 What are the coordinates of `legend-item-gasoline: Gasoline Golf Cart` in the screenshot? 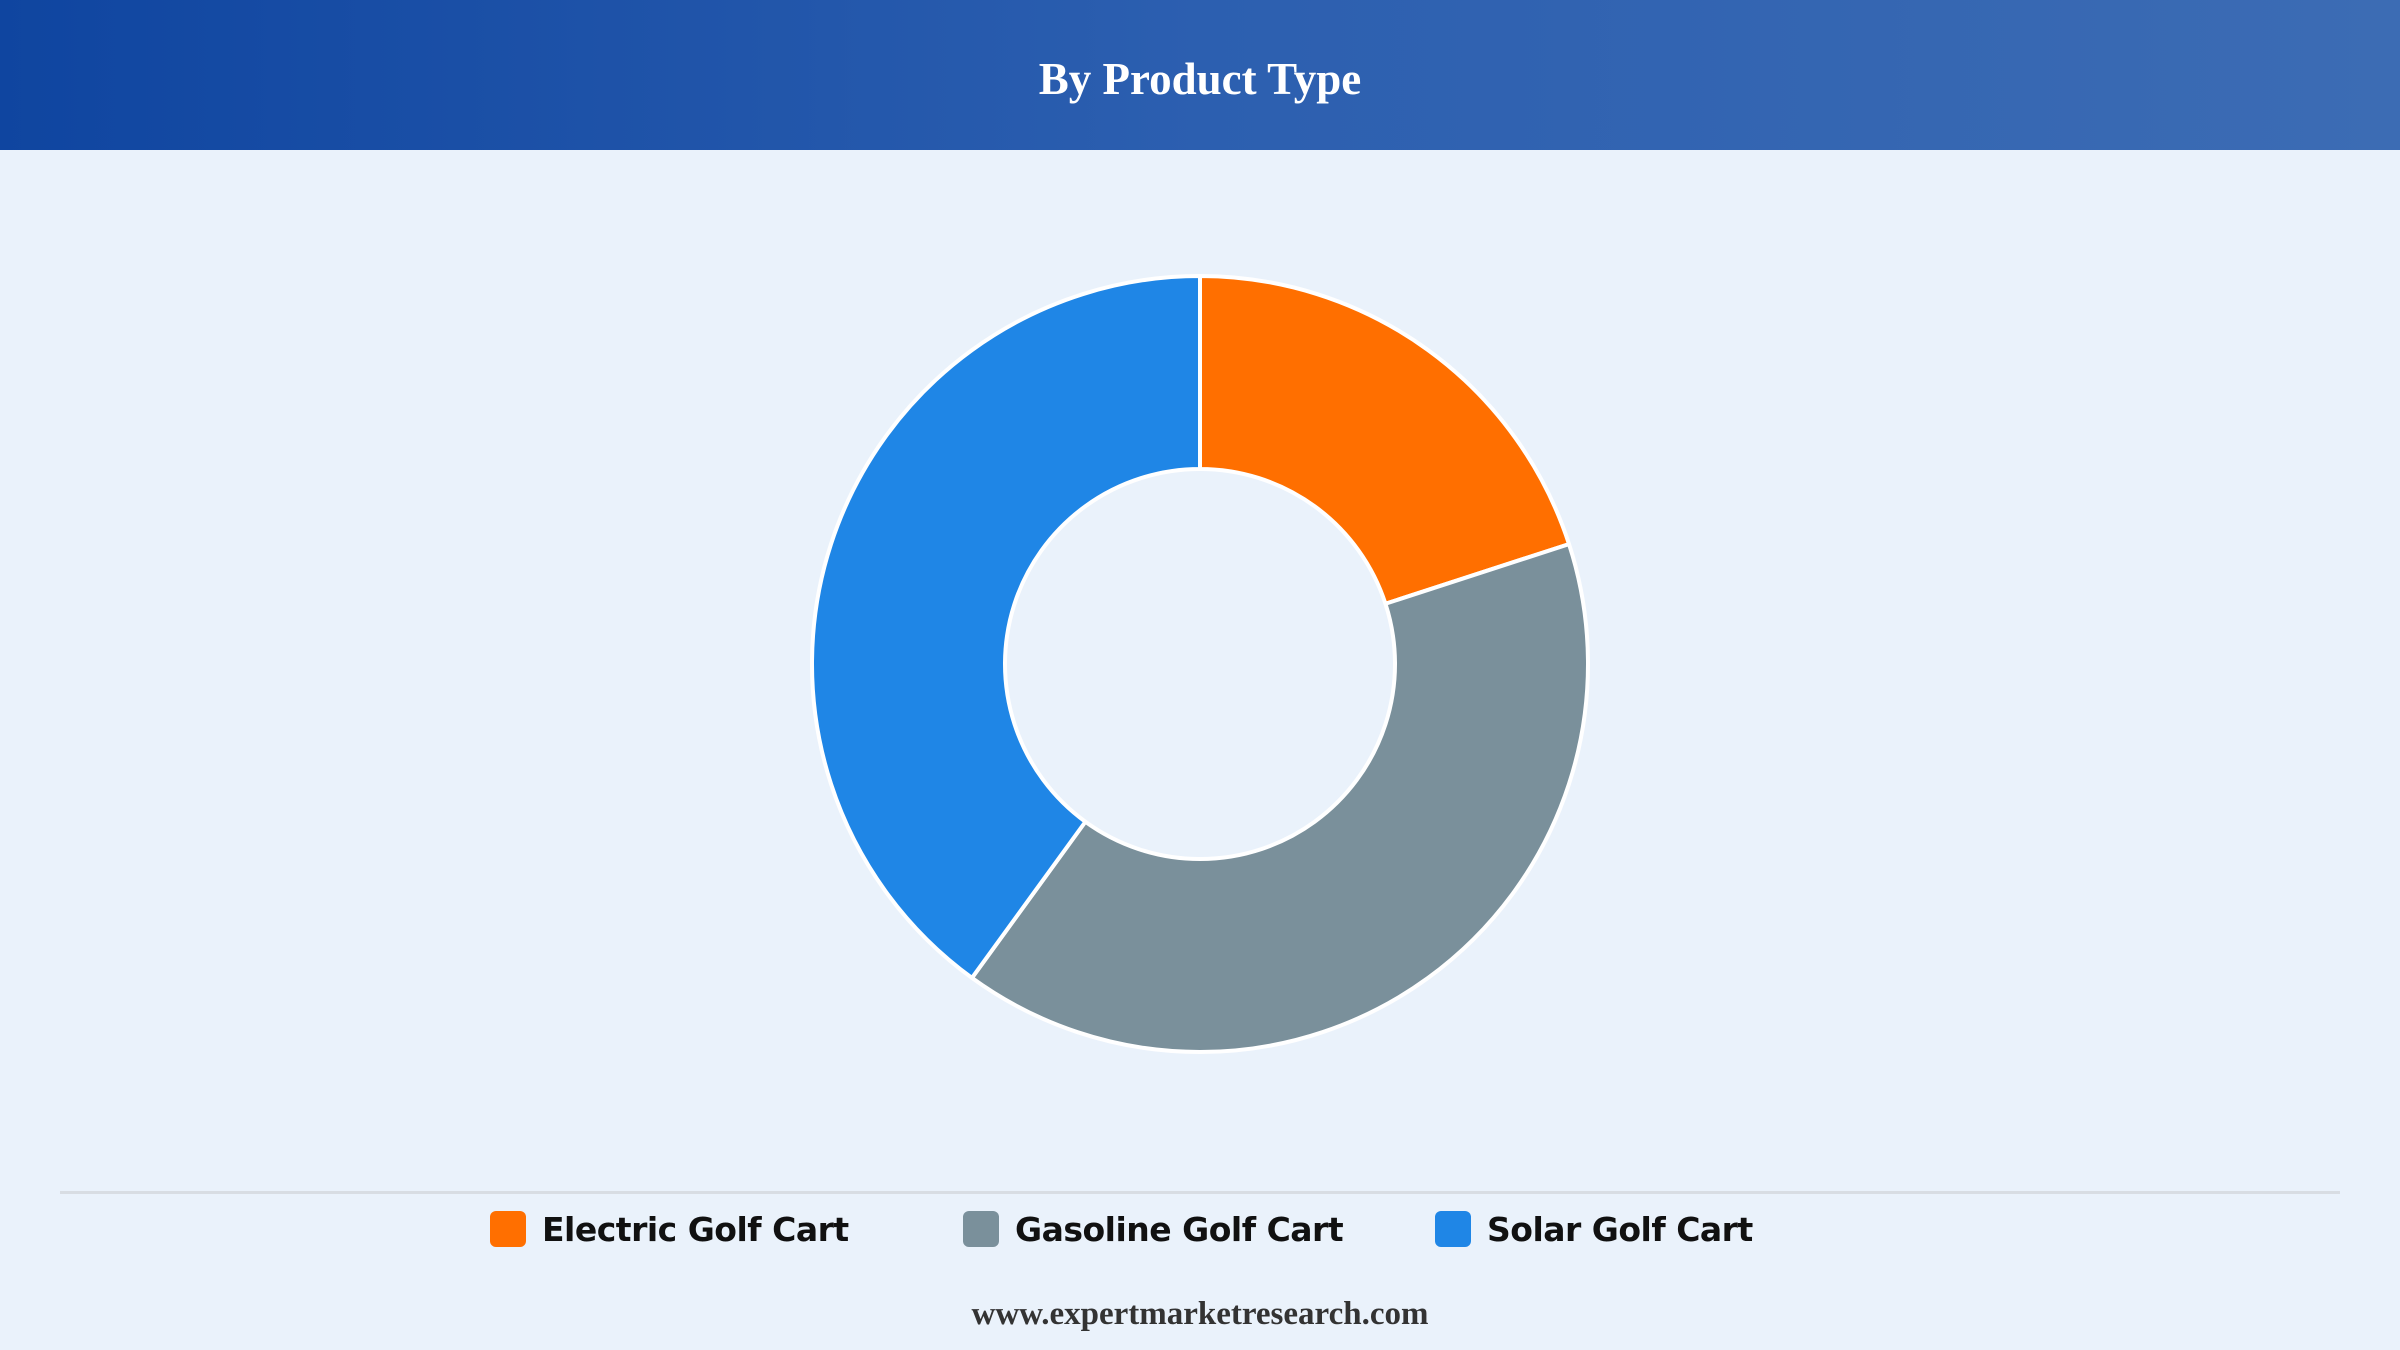 It's located at (1153, 1229).